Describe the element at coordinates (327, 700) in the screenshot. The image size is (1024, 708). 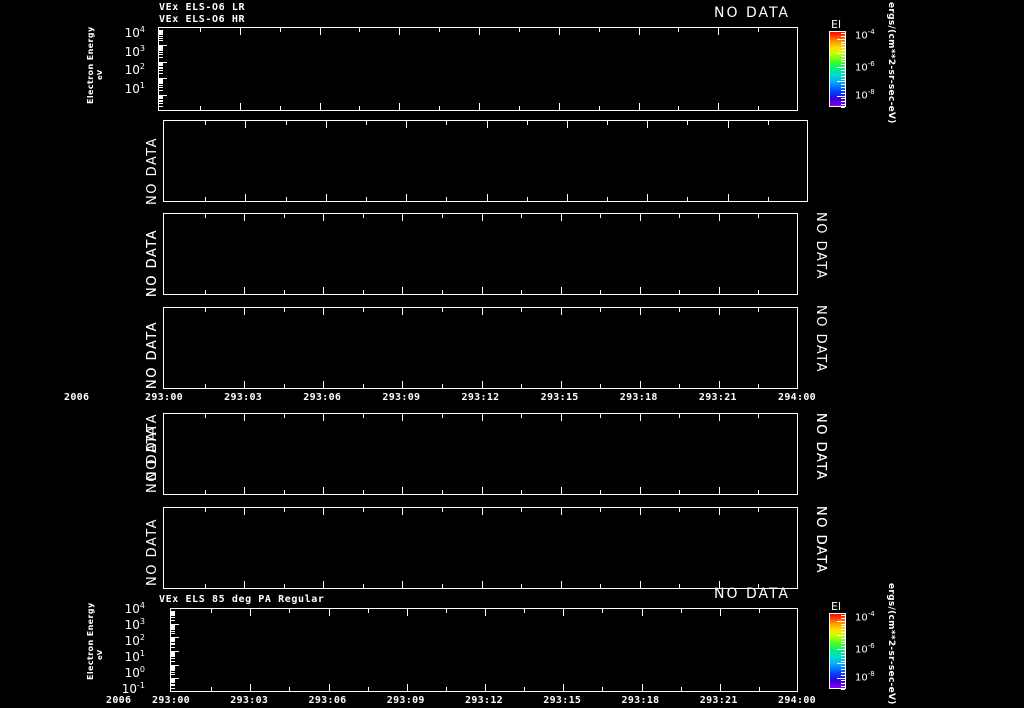
I see `x-axis-tick-label: 293:06` at that location.